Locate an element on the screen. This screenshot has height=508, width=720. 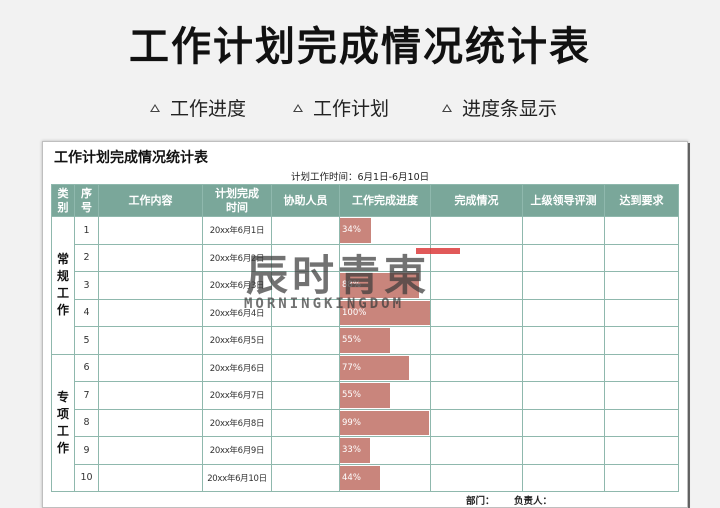
table-row: 7 20xx年6月7日 55% is located at coordinates (365, 395).